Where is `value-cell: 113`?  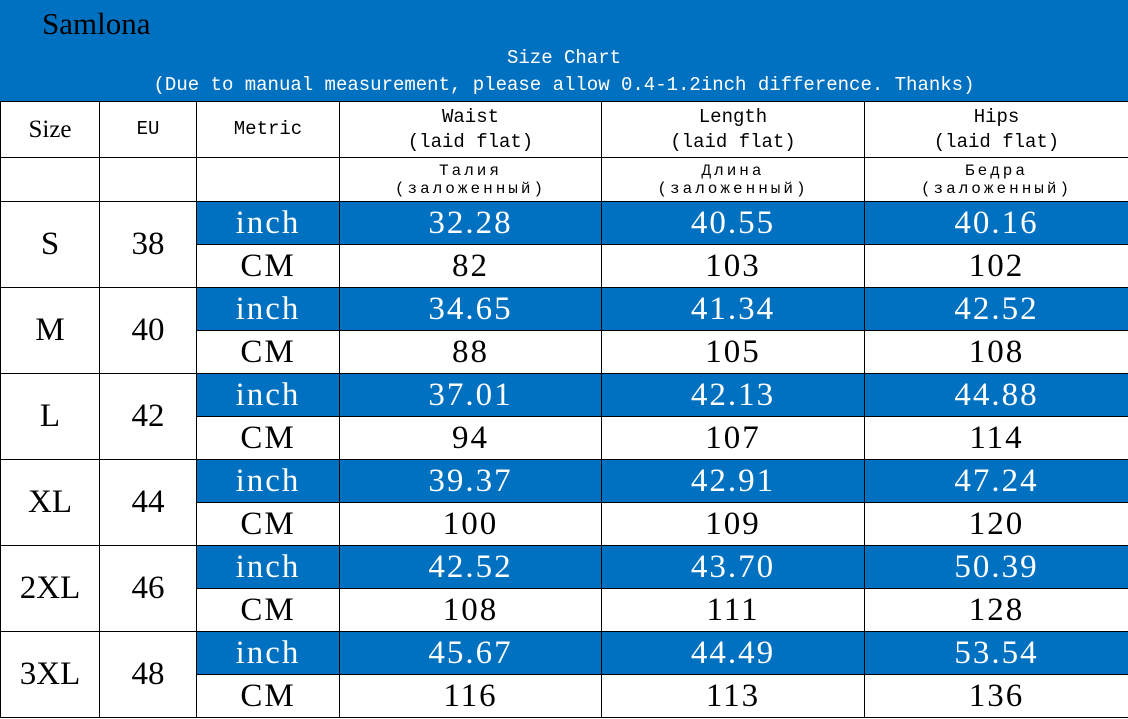
value-cell: 113 is located at coordinates (733, 696).